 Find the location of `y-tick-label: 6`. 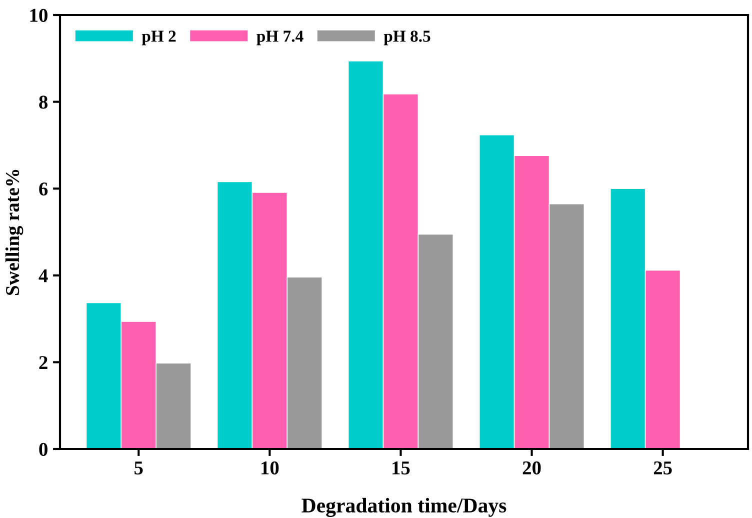

y-tick-label: 6 is located at coordinates (43, 189).